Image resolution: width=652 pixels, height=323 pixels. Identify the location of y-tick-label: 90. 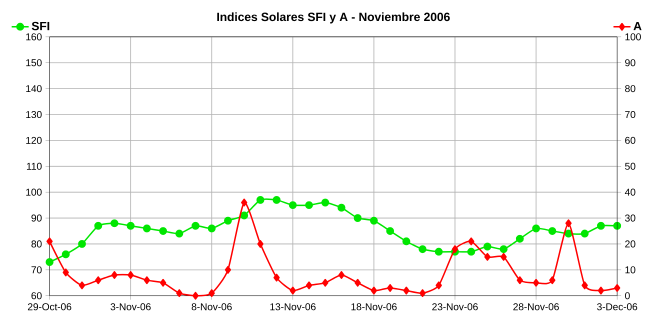
(36, 218).